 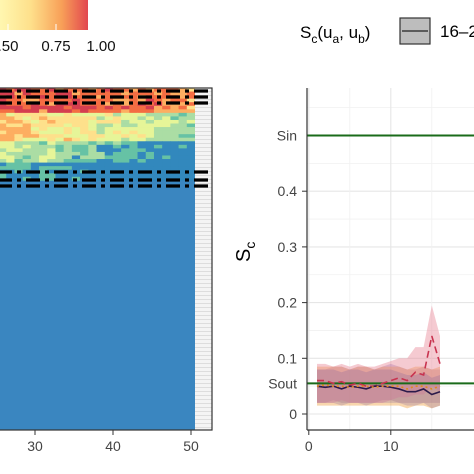 I want to click on line-y-axis-title: Sc, so click(x=245, y=252).